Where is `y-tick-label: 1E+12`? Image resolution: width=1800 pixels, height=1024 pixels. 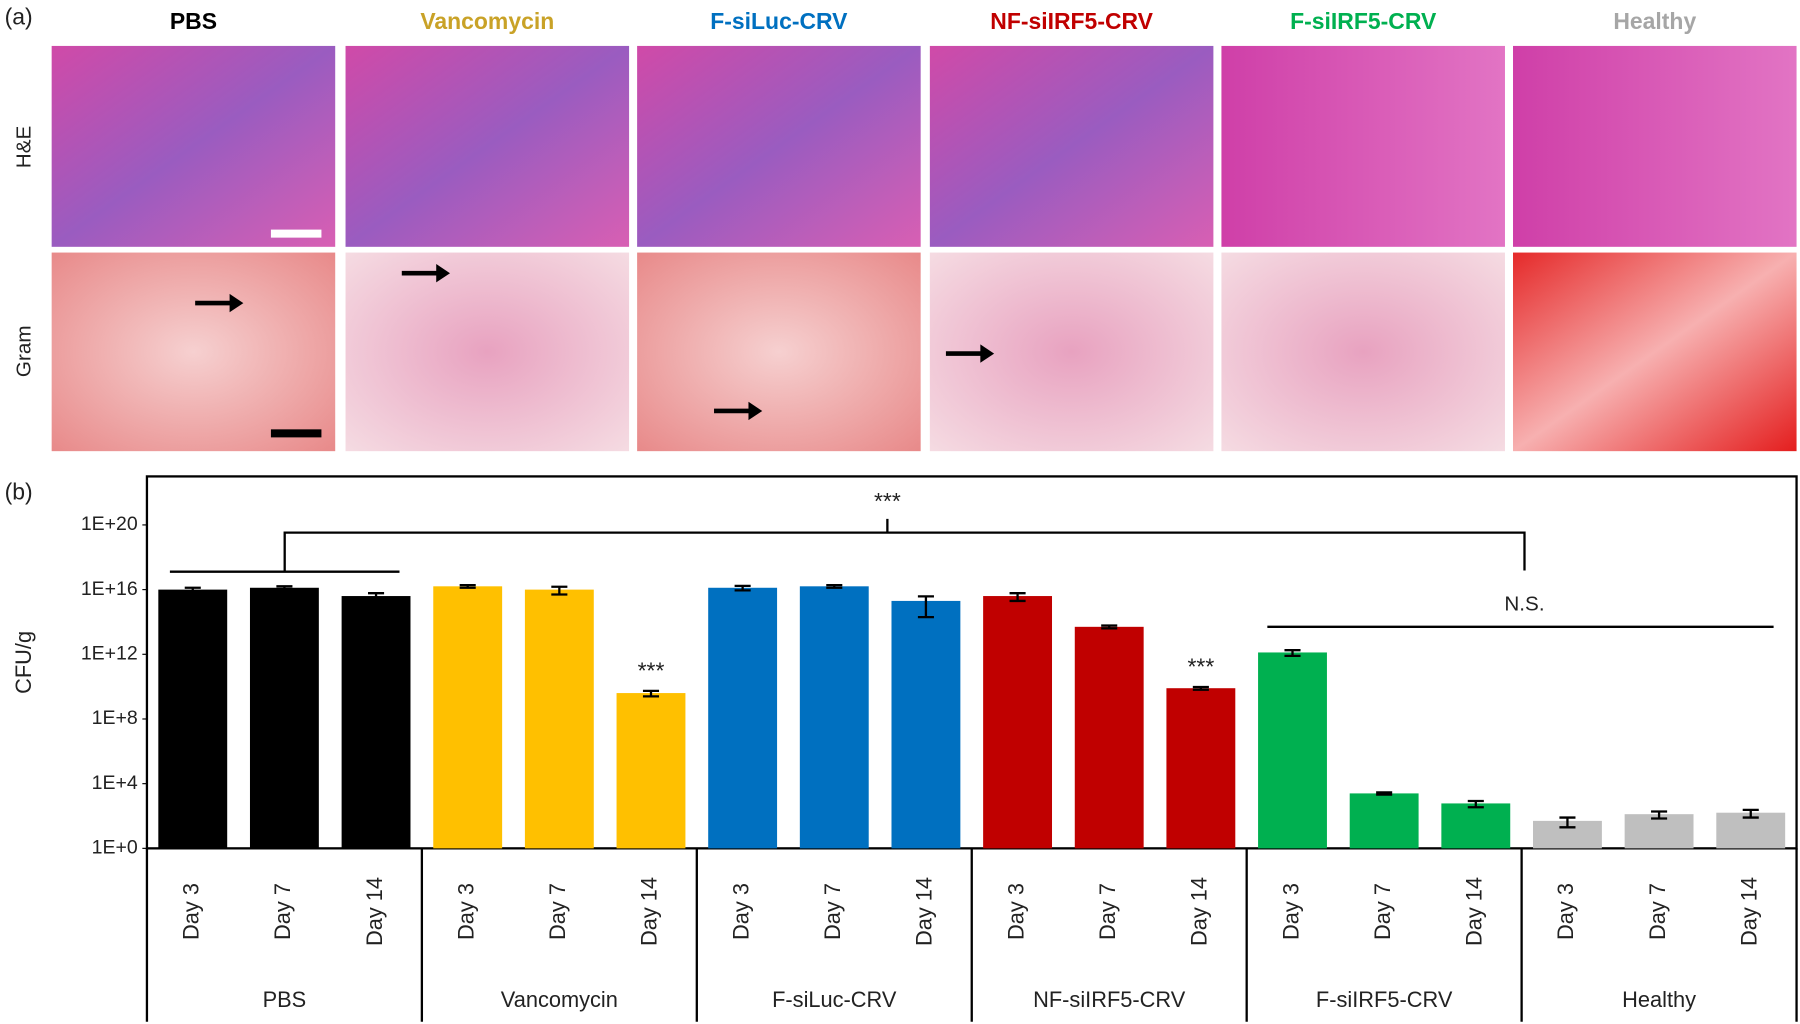
y-tick-label: 1E+12 is located at coordinates (109, 653).